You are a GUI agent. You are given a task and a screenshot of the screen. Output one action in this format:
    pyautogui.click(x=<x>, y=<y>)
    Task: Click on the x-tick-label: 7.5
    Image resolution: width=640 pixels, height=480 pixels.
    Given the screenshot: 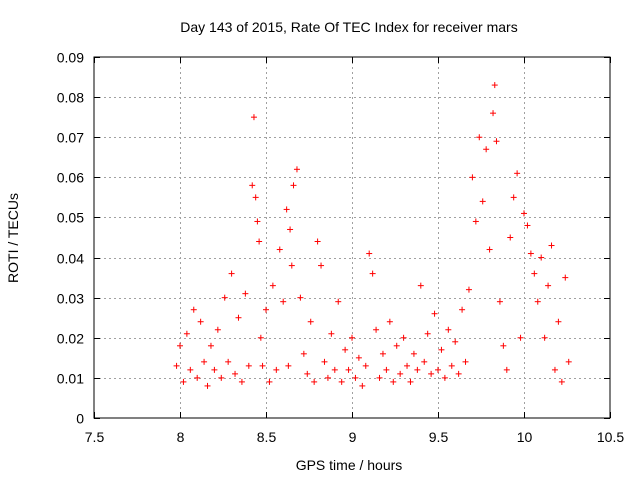 What is the action you would take?
    pyautogui.click(x=95, y=437)
    